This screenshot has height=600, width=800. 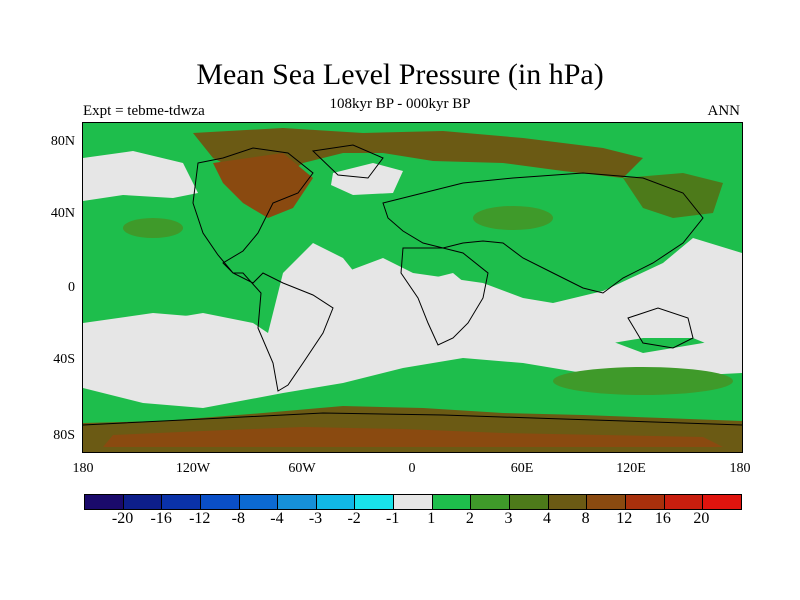 I want to click on legend-label: -2, so click(x=354, y=518).